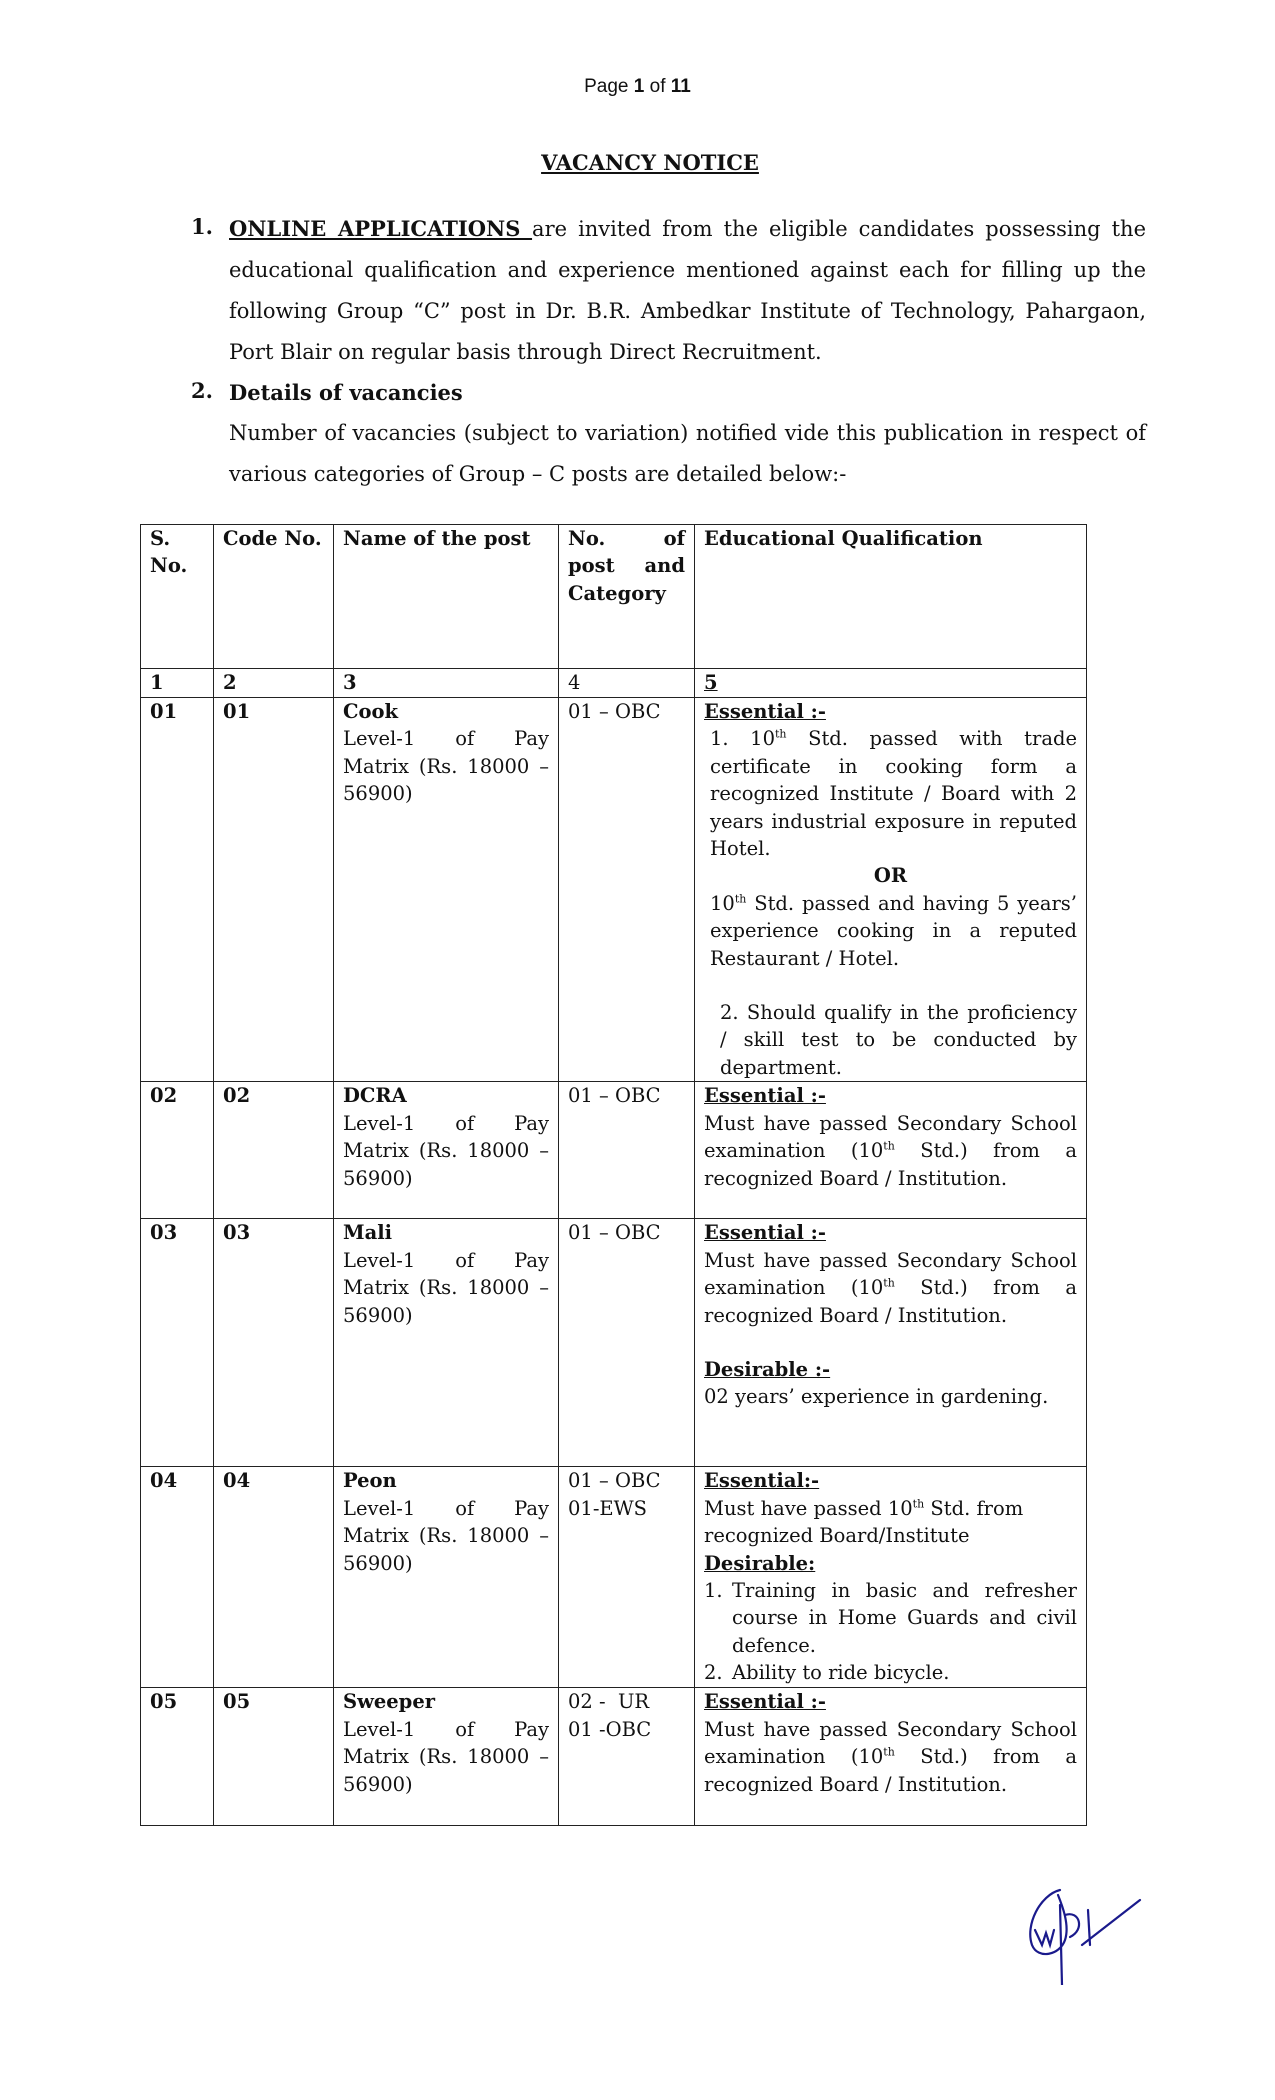 The image size is (1275, 2100). What do you see at coordinates (368, 1233) in the screenshot?
I see `post-name: Mali` at bounding box center [368, 1233].